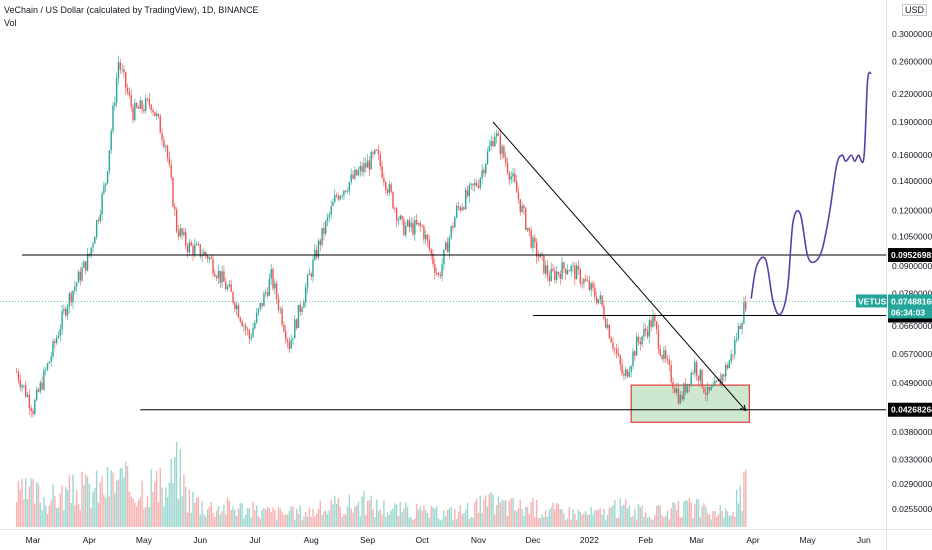 The height and width of the screenshot is (550, 932). I want to click on support-zone-rect, so click(690, 403).